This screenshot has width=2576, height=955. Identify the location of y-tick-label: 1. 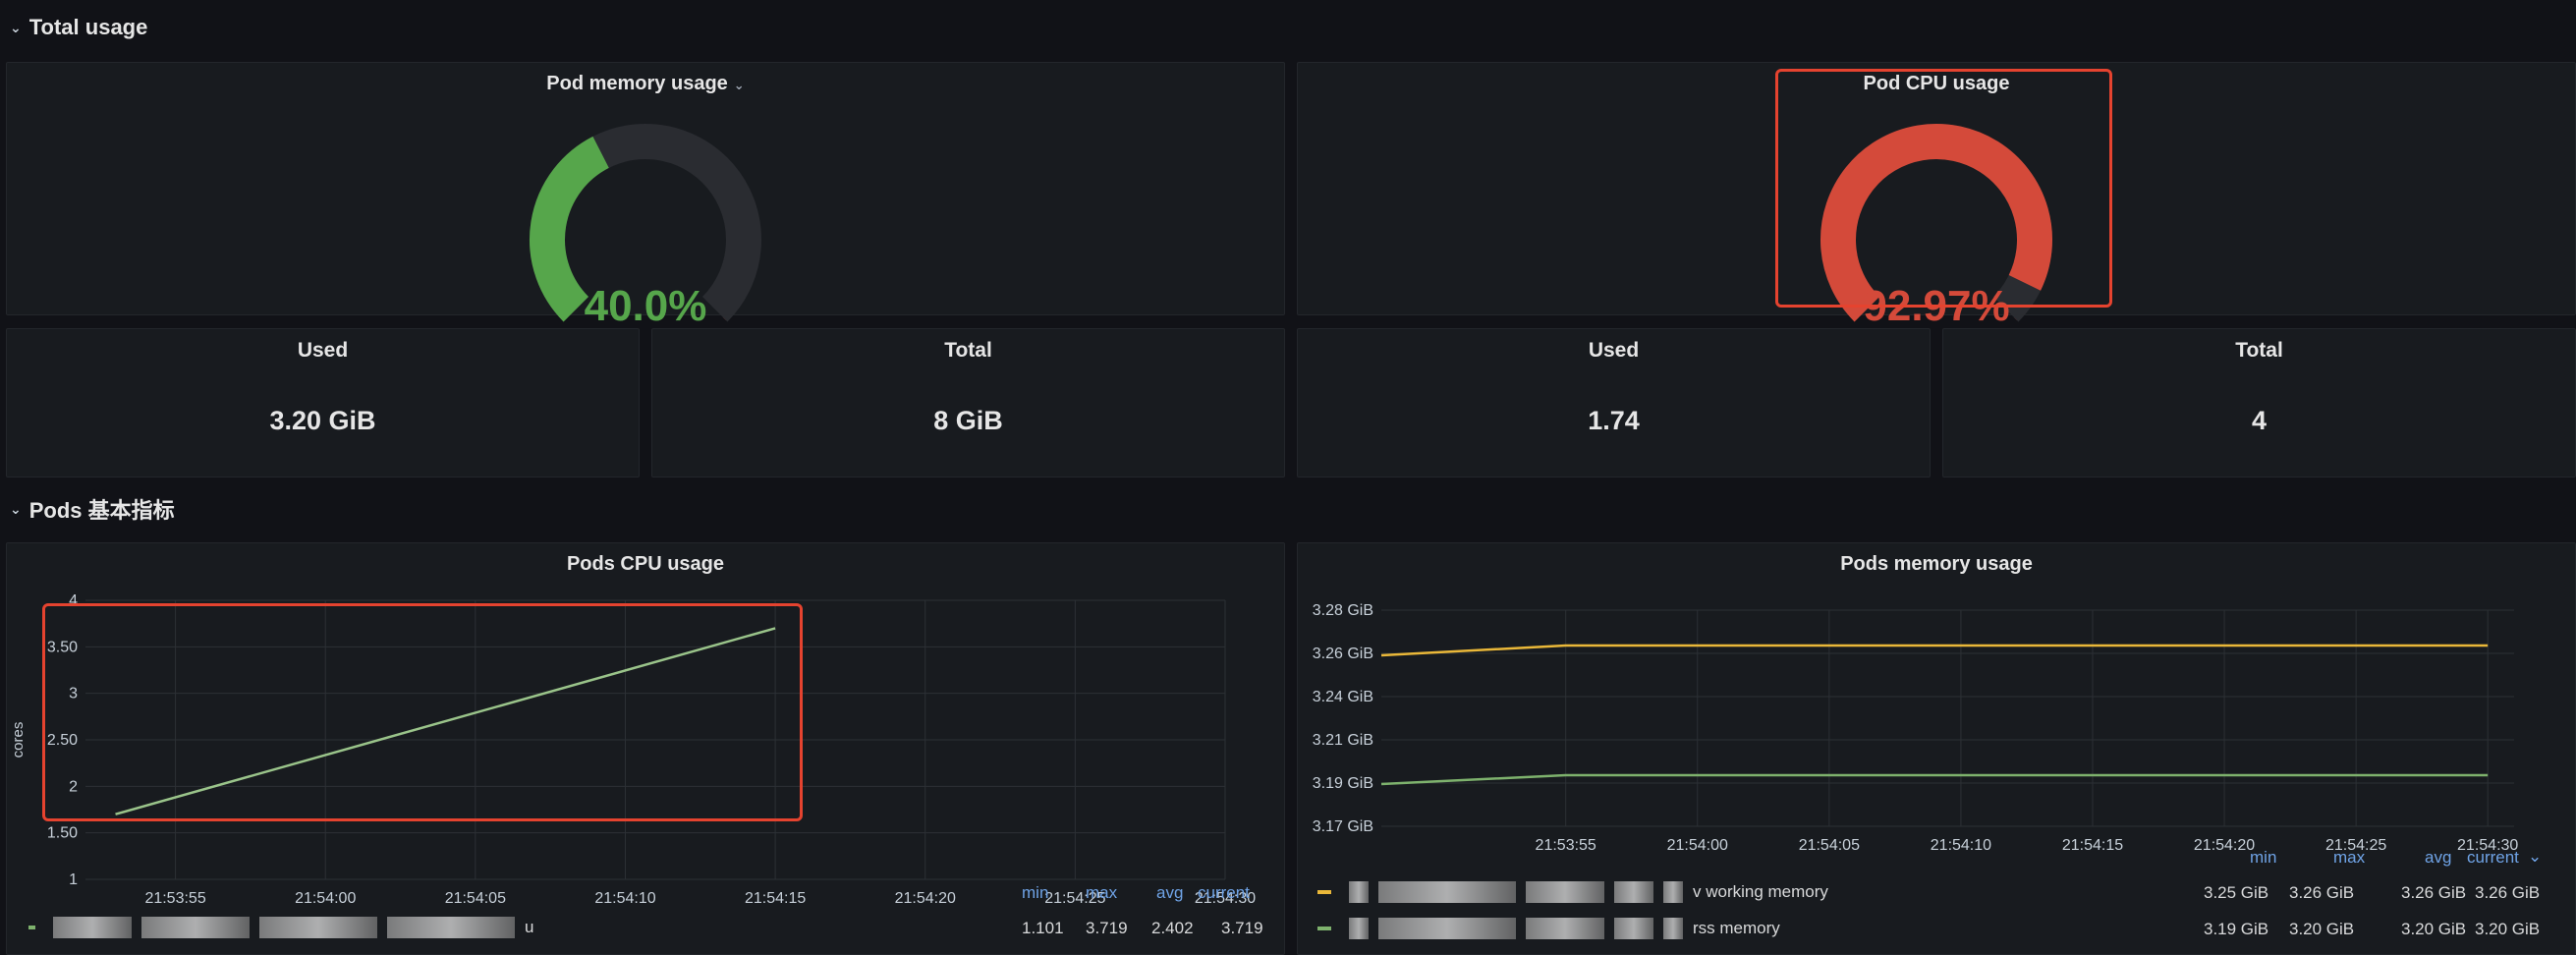
(73, 879).